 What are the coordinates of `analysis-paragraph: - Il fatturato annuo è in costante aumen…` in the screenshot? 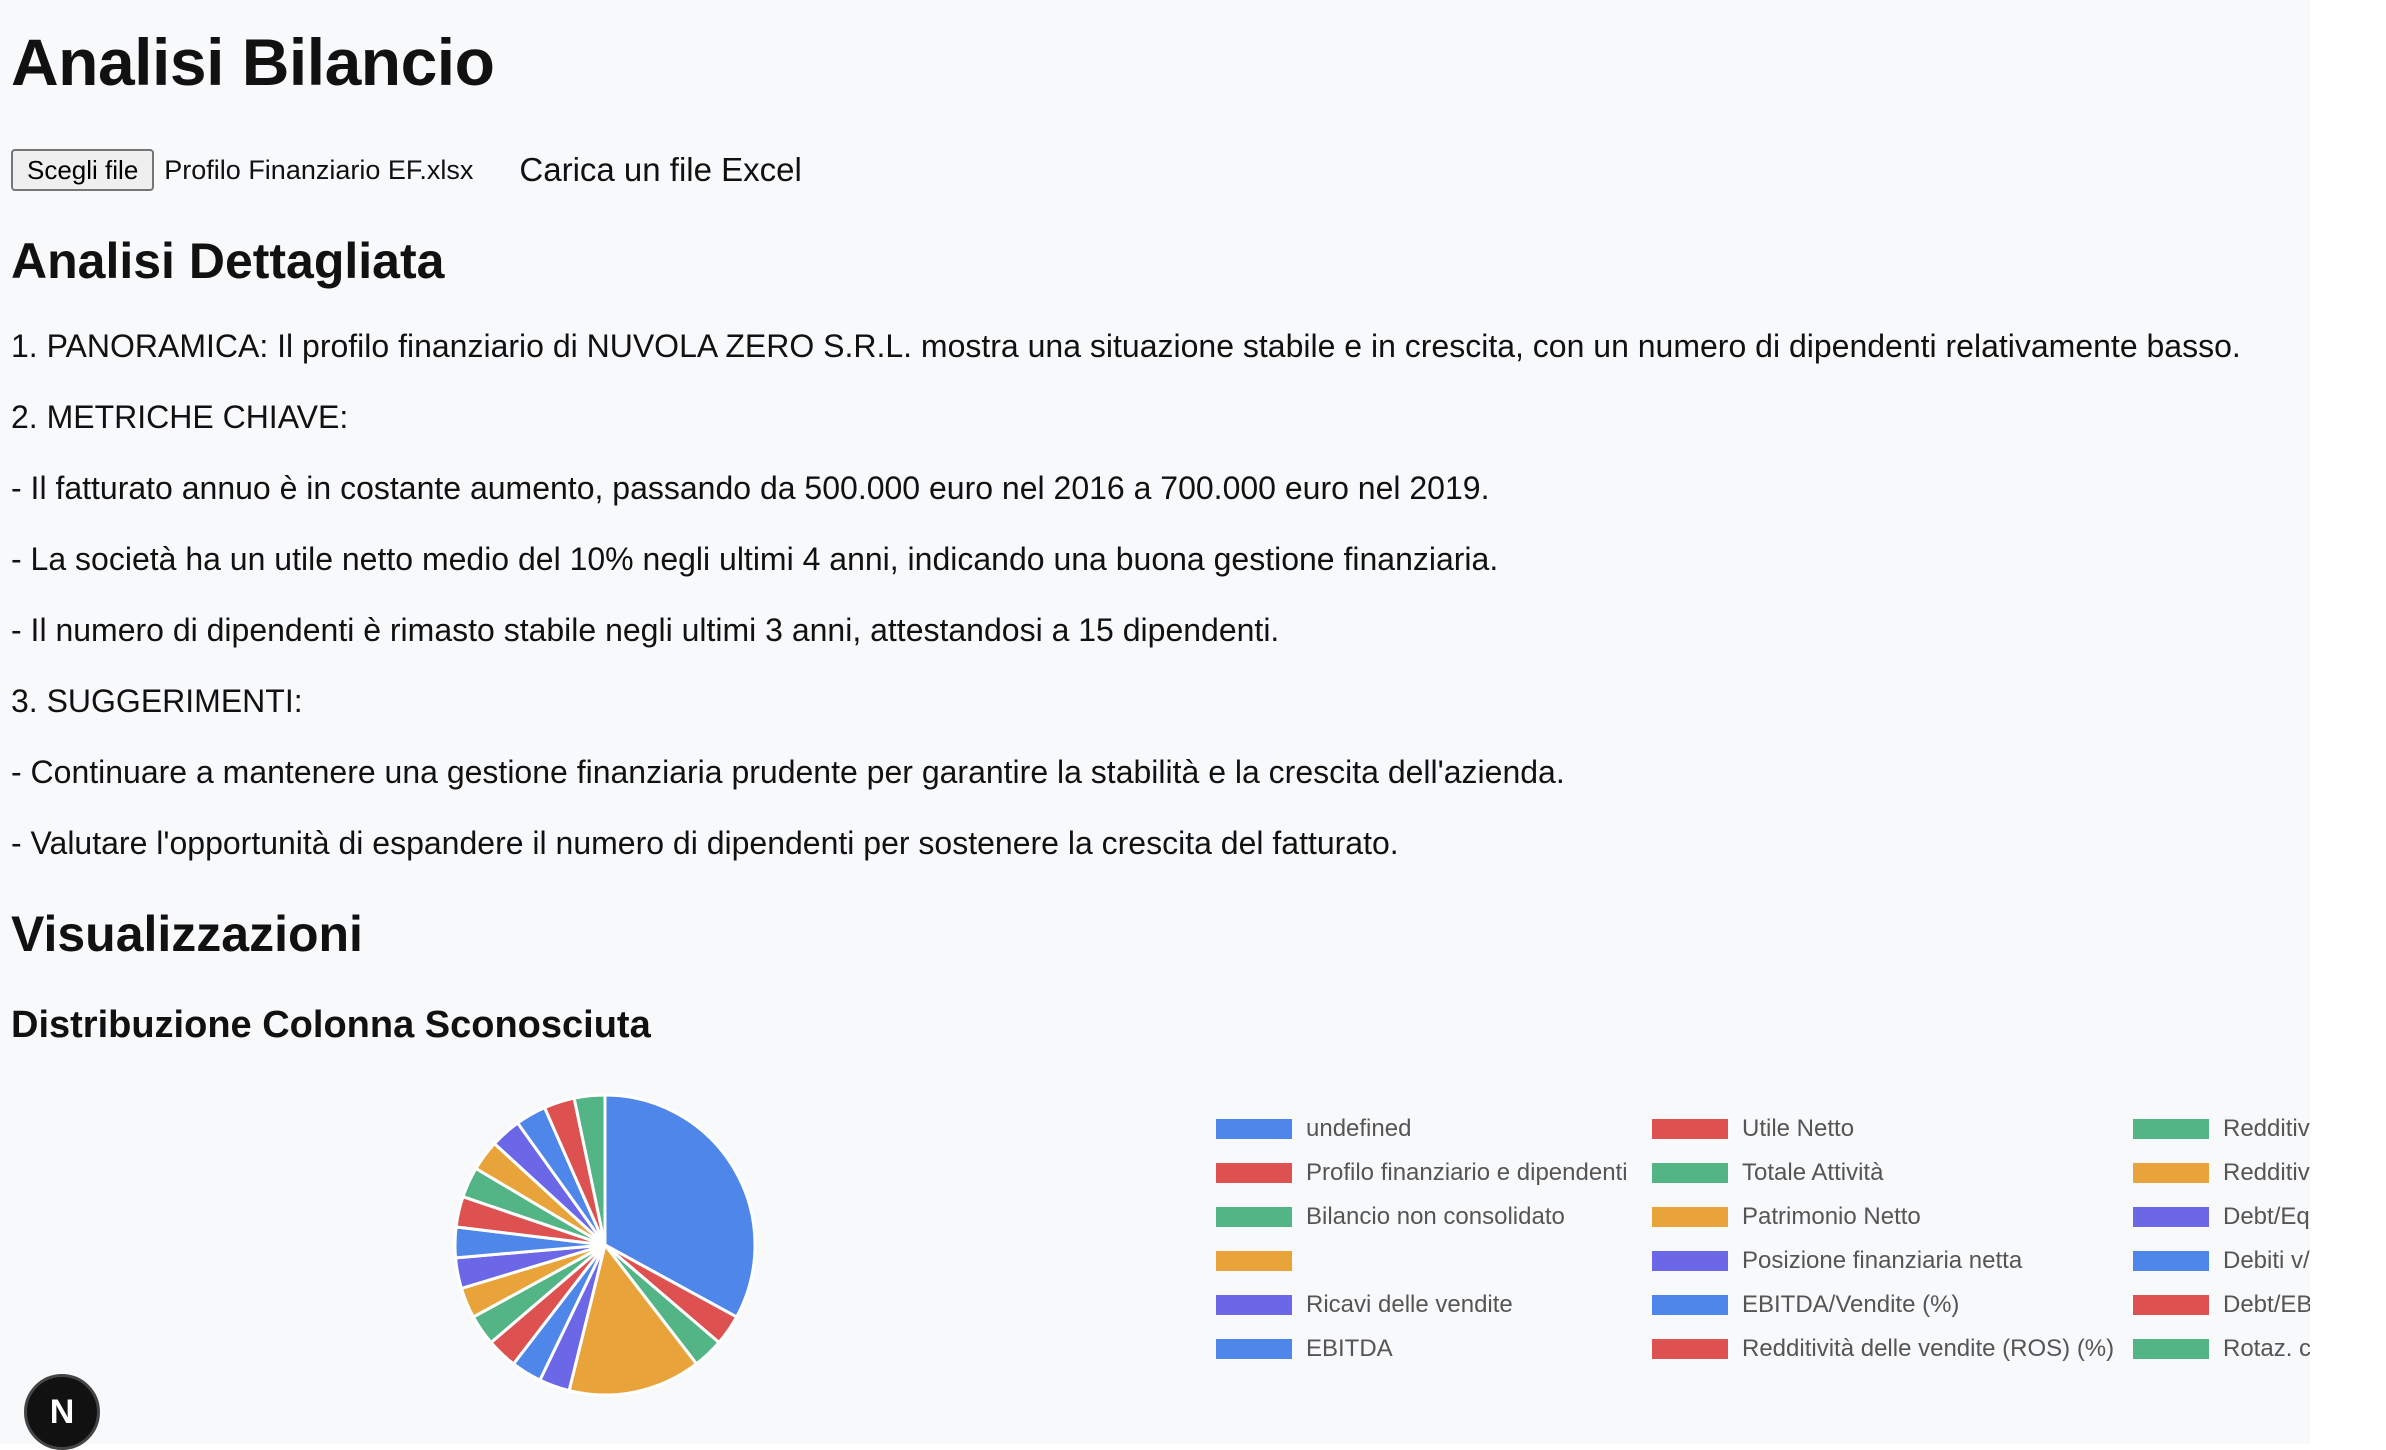 It's located at (750, 488).